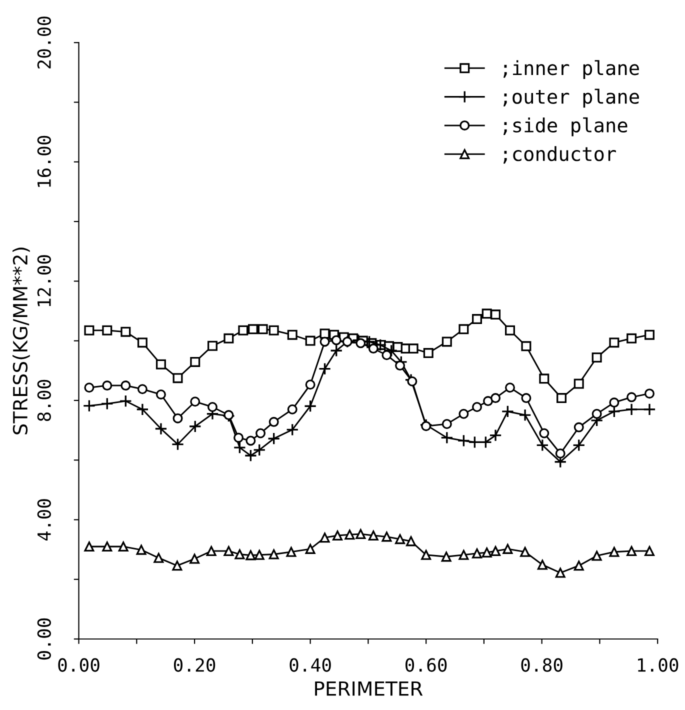 The width and height of the screenshot is (685, 710). What do you see at coordinates (369, 688) in the screenshot?
I see `x-axis-title: PERIMETER` at bounding box center [369, 688].